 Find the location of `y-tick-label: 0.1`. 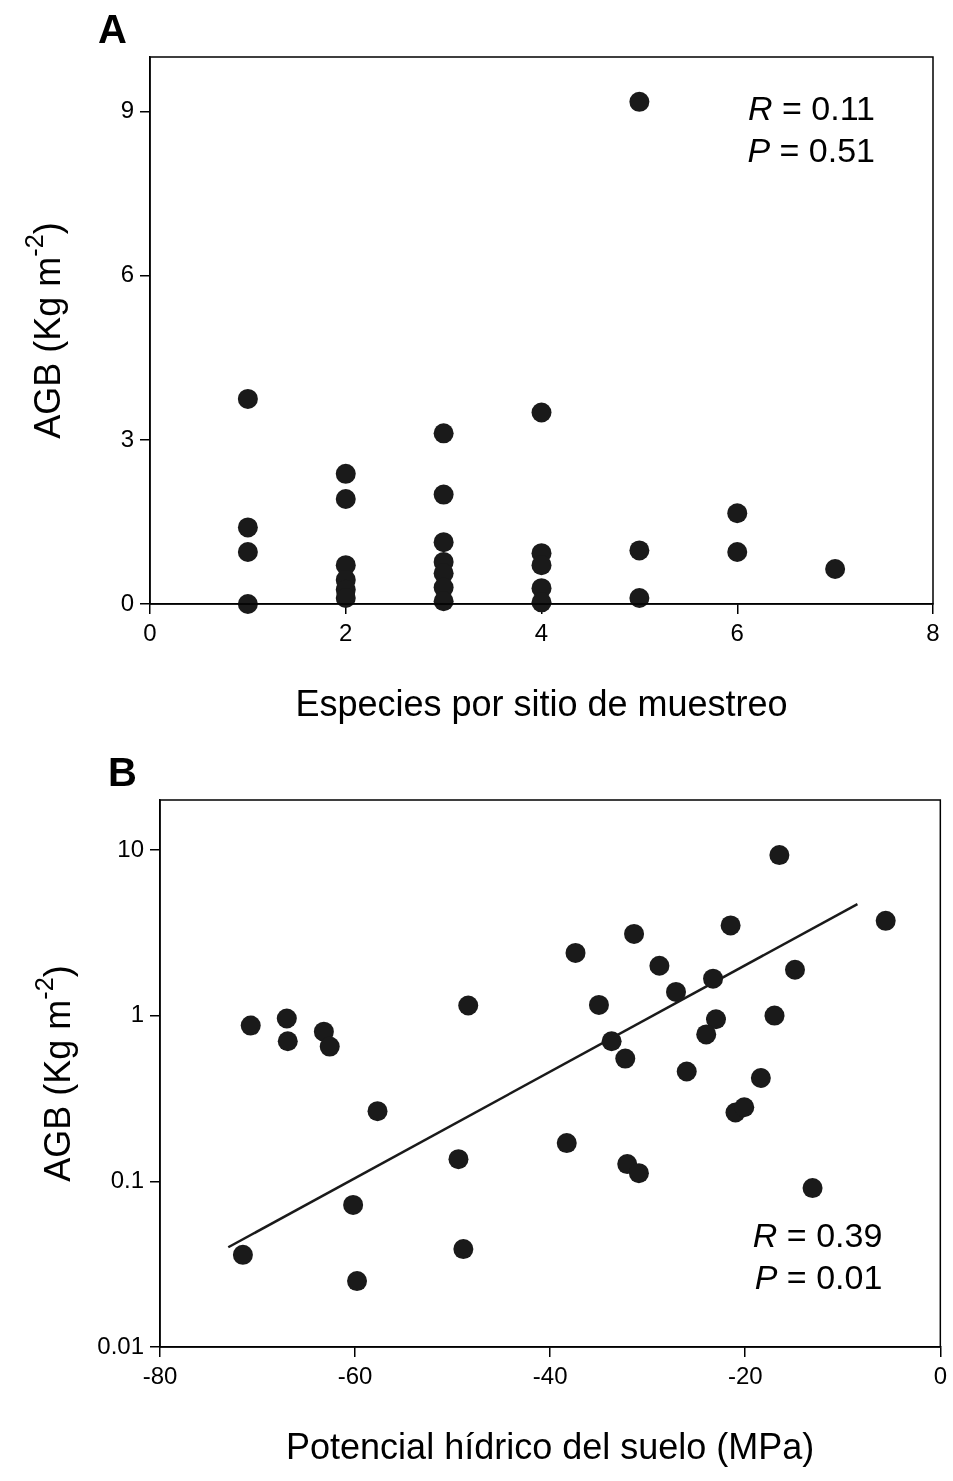

y-tick-label: 0.1 is located at coordinates (127, 1179).